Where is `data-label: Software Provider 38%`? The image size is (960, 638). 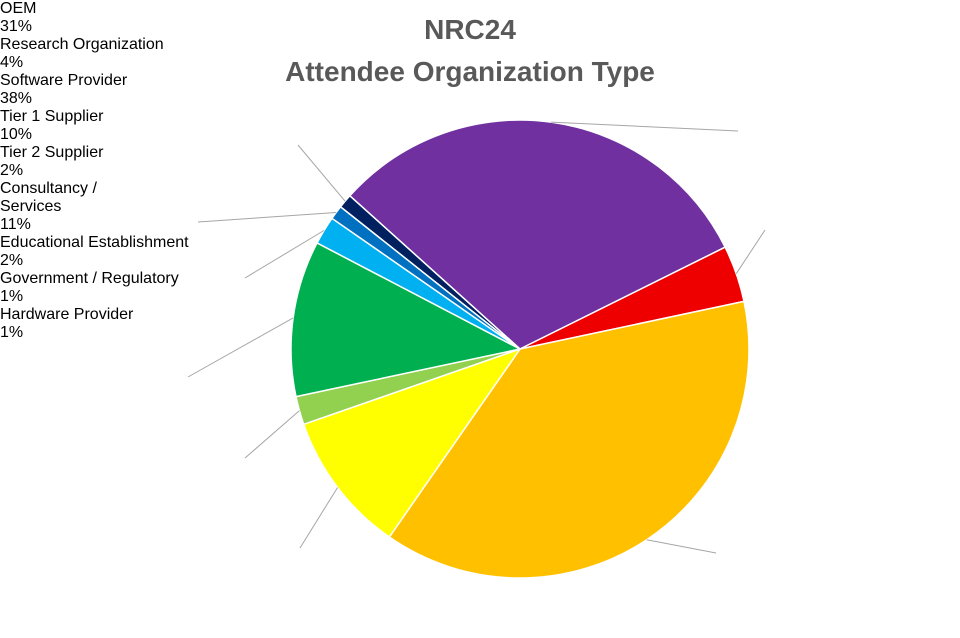 data-label: Software Provider 38% is located at coordinates (80, 90).